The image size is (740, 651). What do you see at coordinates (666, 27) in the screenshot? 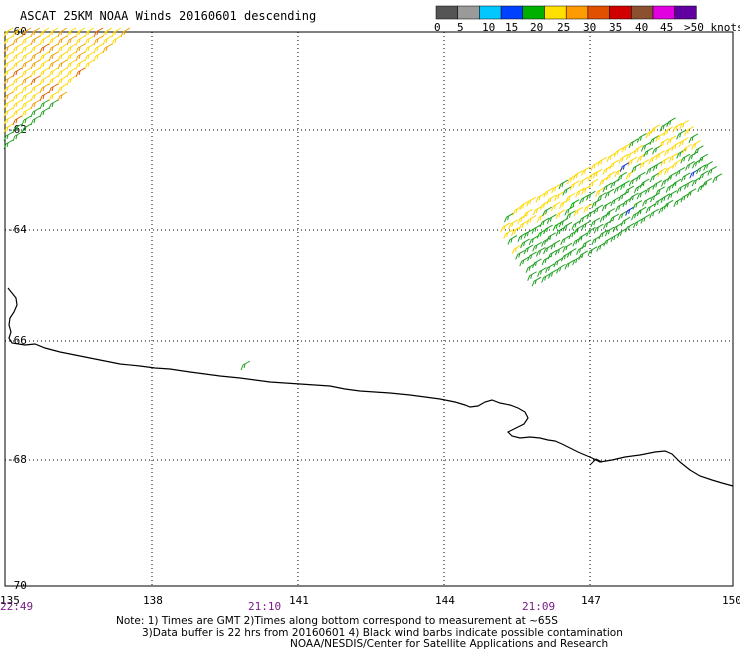
I see `legend-label: 45` at bounding box center [666, 27].